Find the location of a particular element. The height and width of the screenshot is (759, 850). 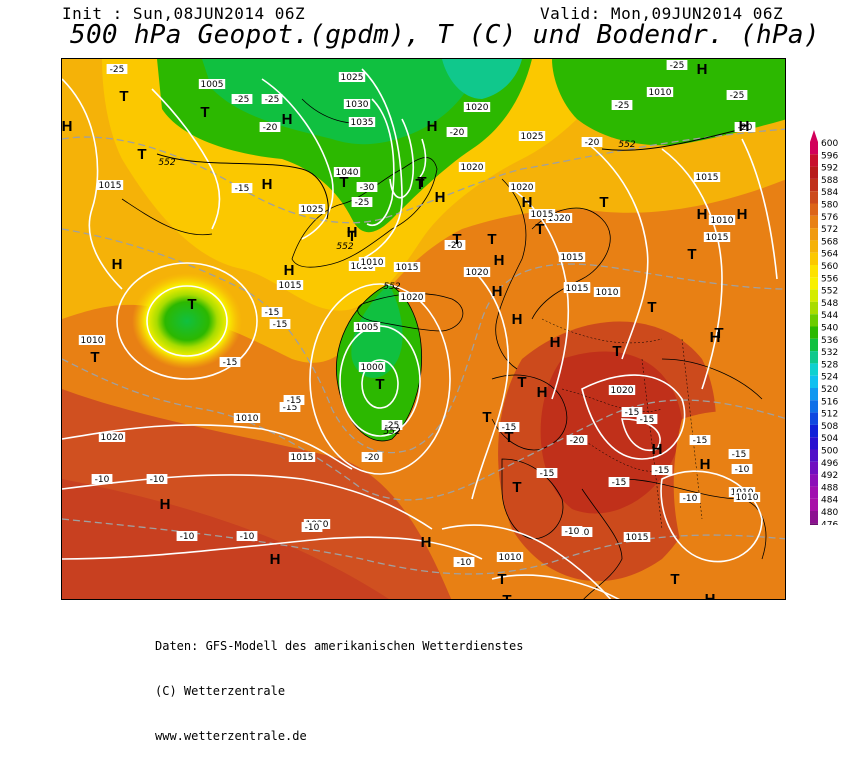

legend-label: 540 is located at coordinates (829, 329).